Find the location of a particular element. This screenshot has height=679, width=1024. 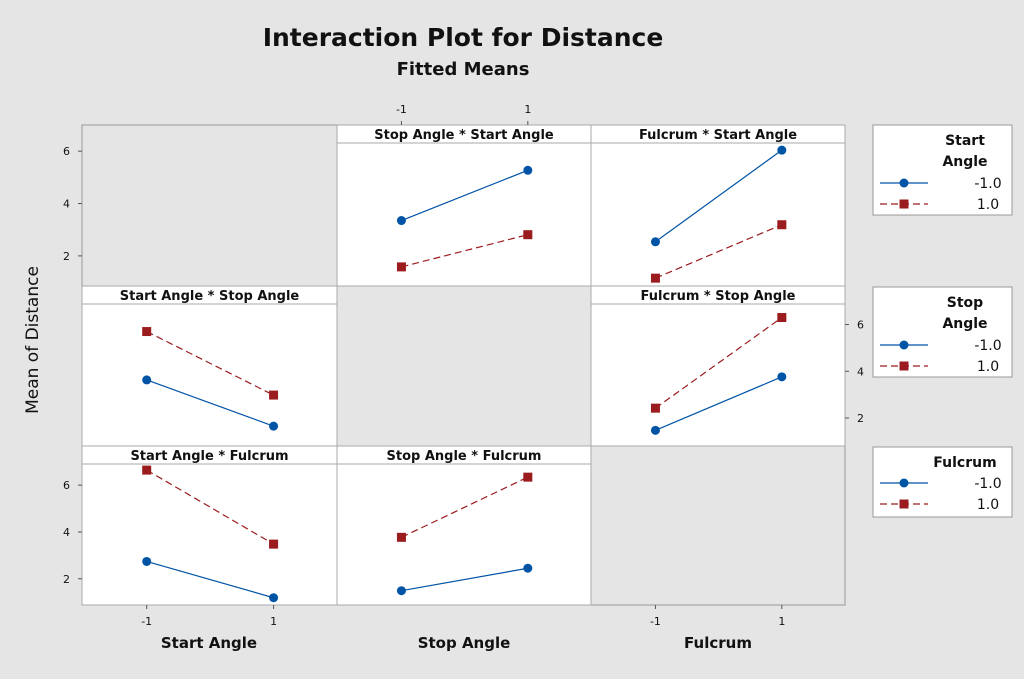

panel-title: Stop Angle * Fulcrum is located at coordinates (464, 456).